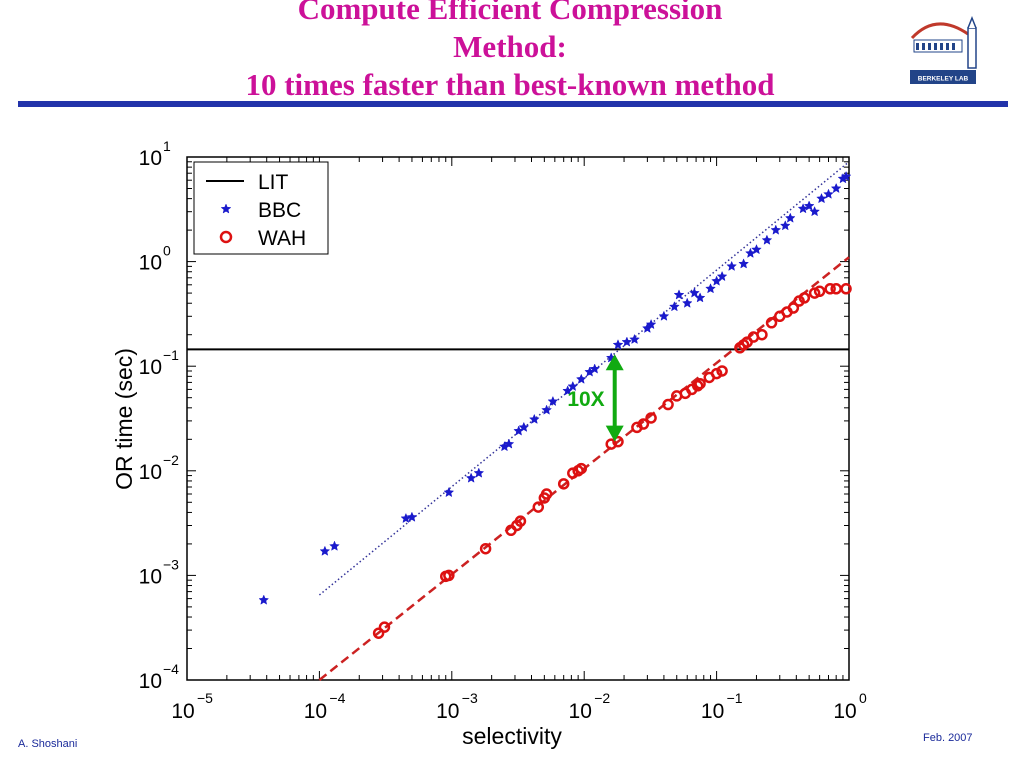  I want to click on y-tick-exponent: −2, so click(171, 460).